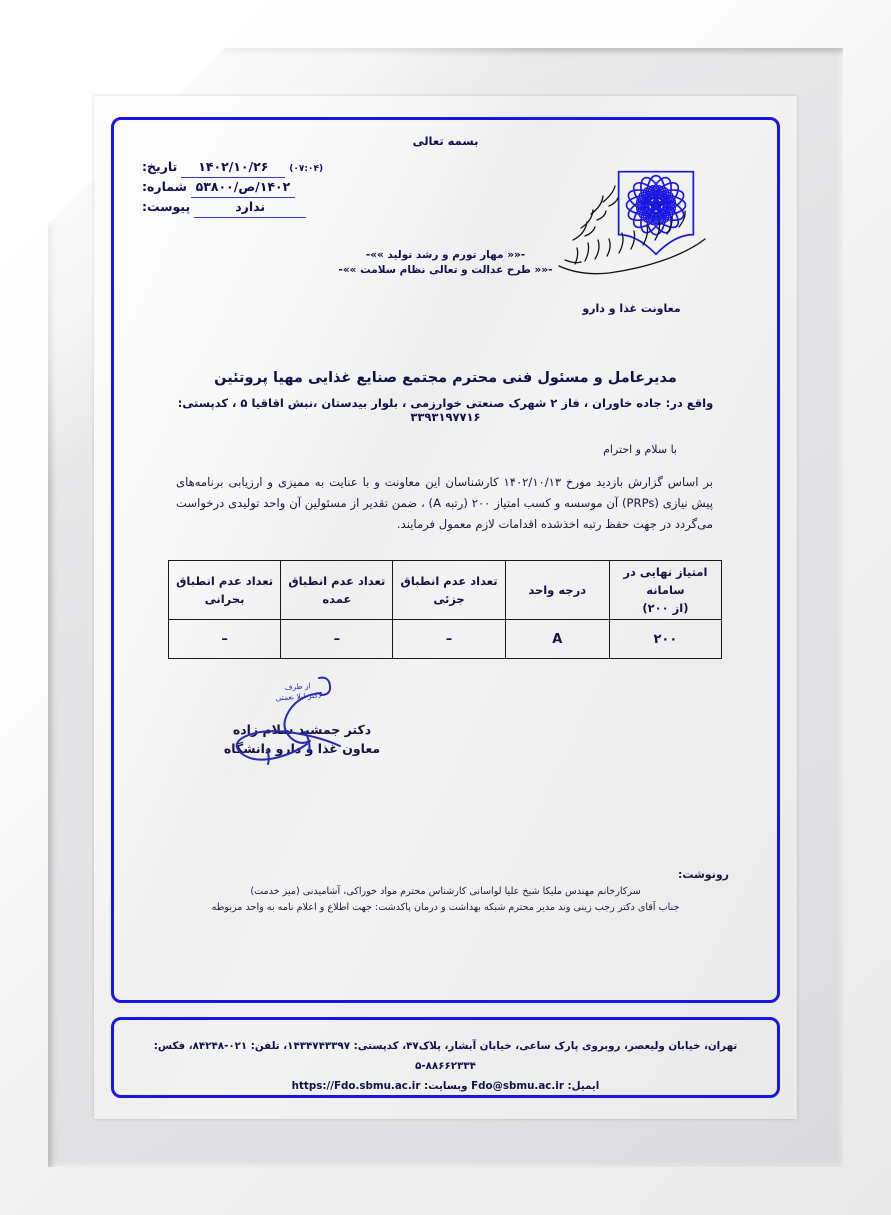  I want to click on university-logo: معاونت غذا و دارو, so click(631, 232).